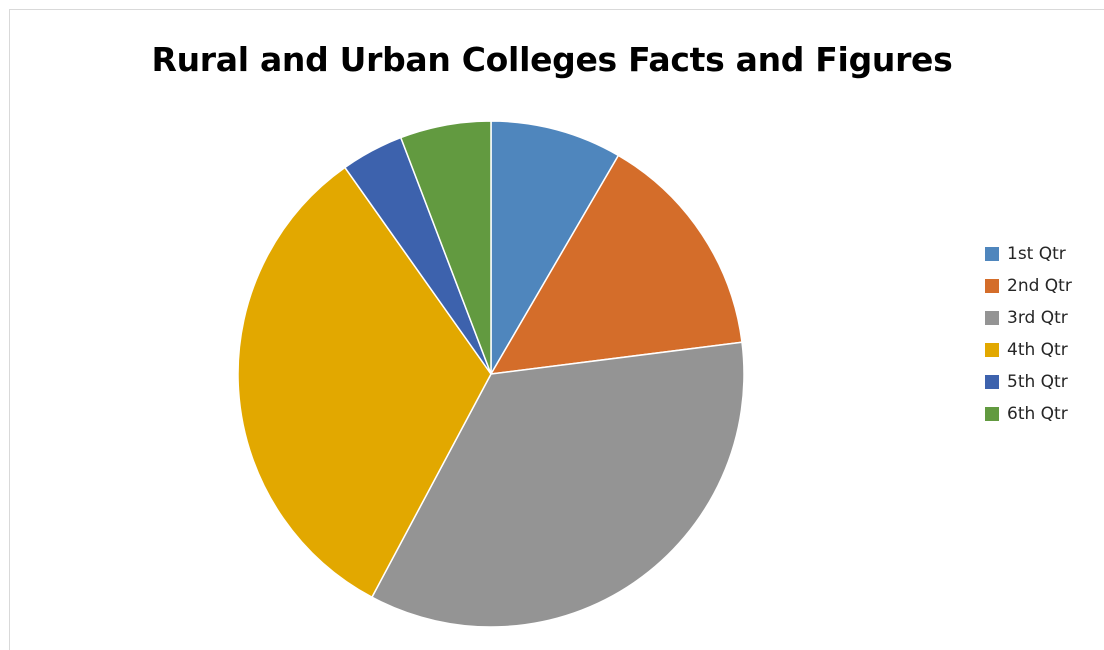  Describe the element at coordinates (1037, 414) in the screenshot. I see `legend-label: 6th Qtr` at that location.